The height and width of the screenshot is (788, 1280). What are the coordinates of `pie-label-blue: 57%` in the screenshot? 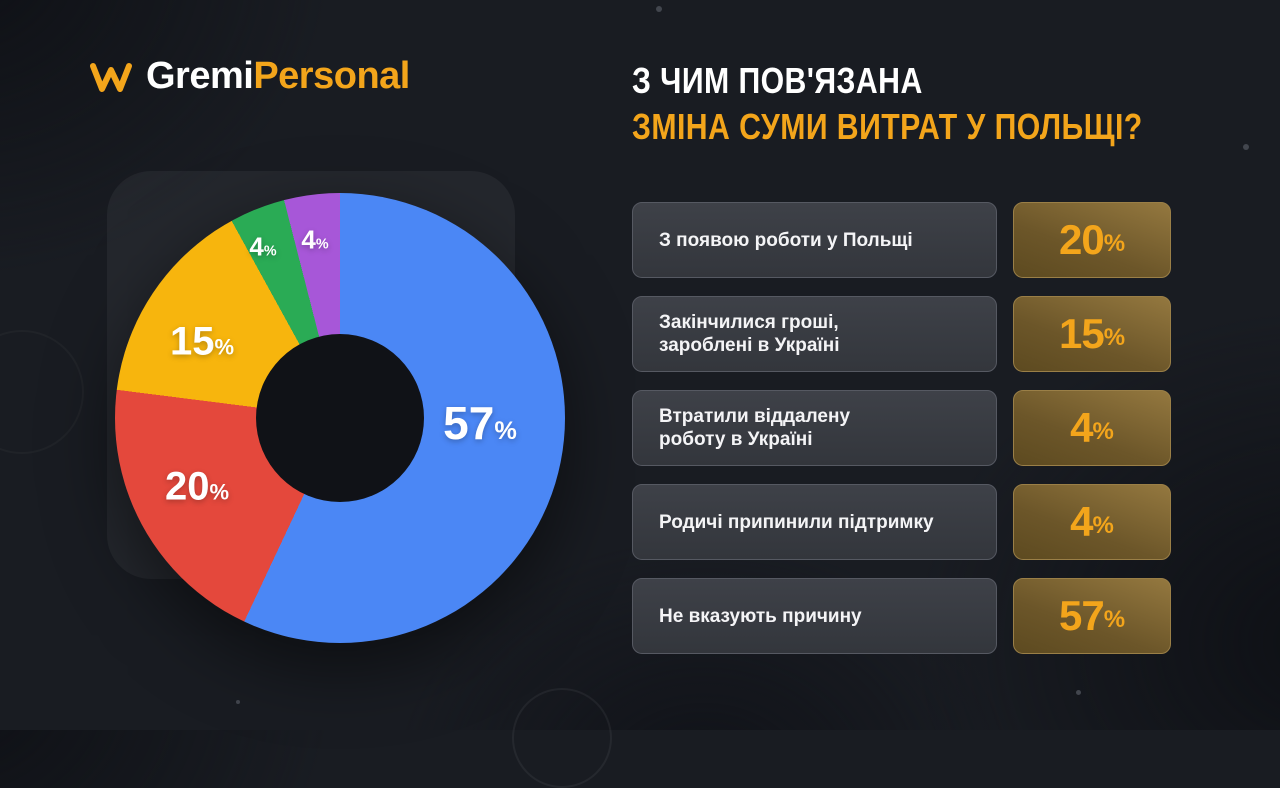 It's located at (480, 423).